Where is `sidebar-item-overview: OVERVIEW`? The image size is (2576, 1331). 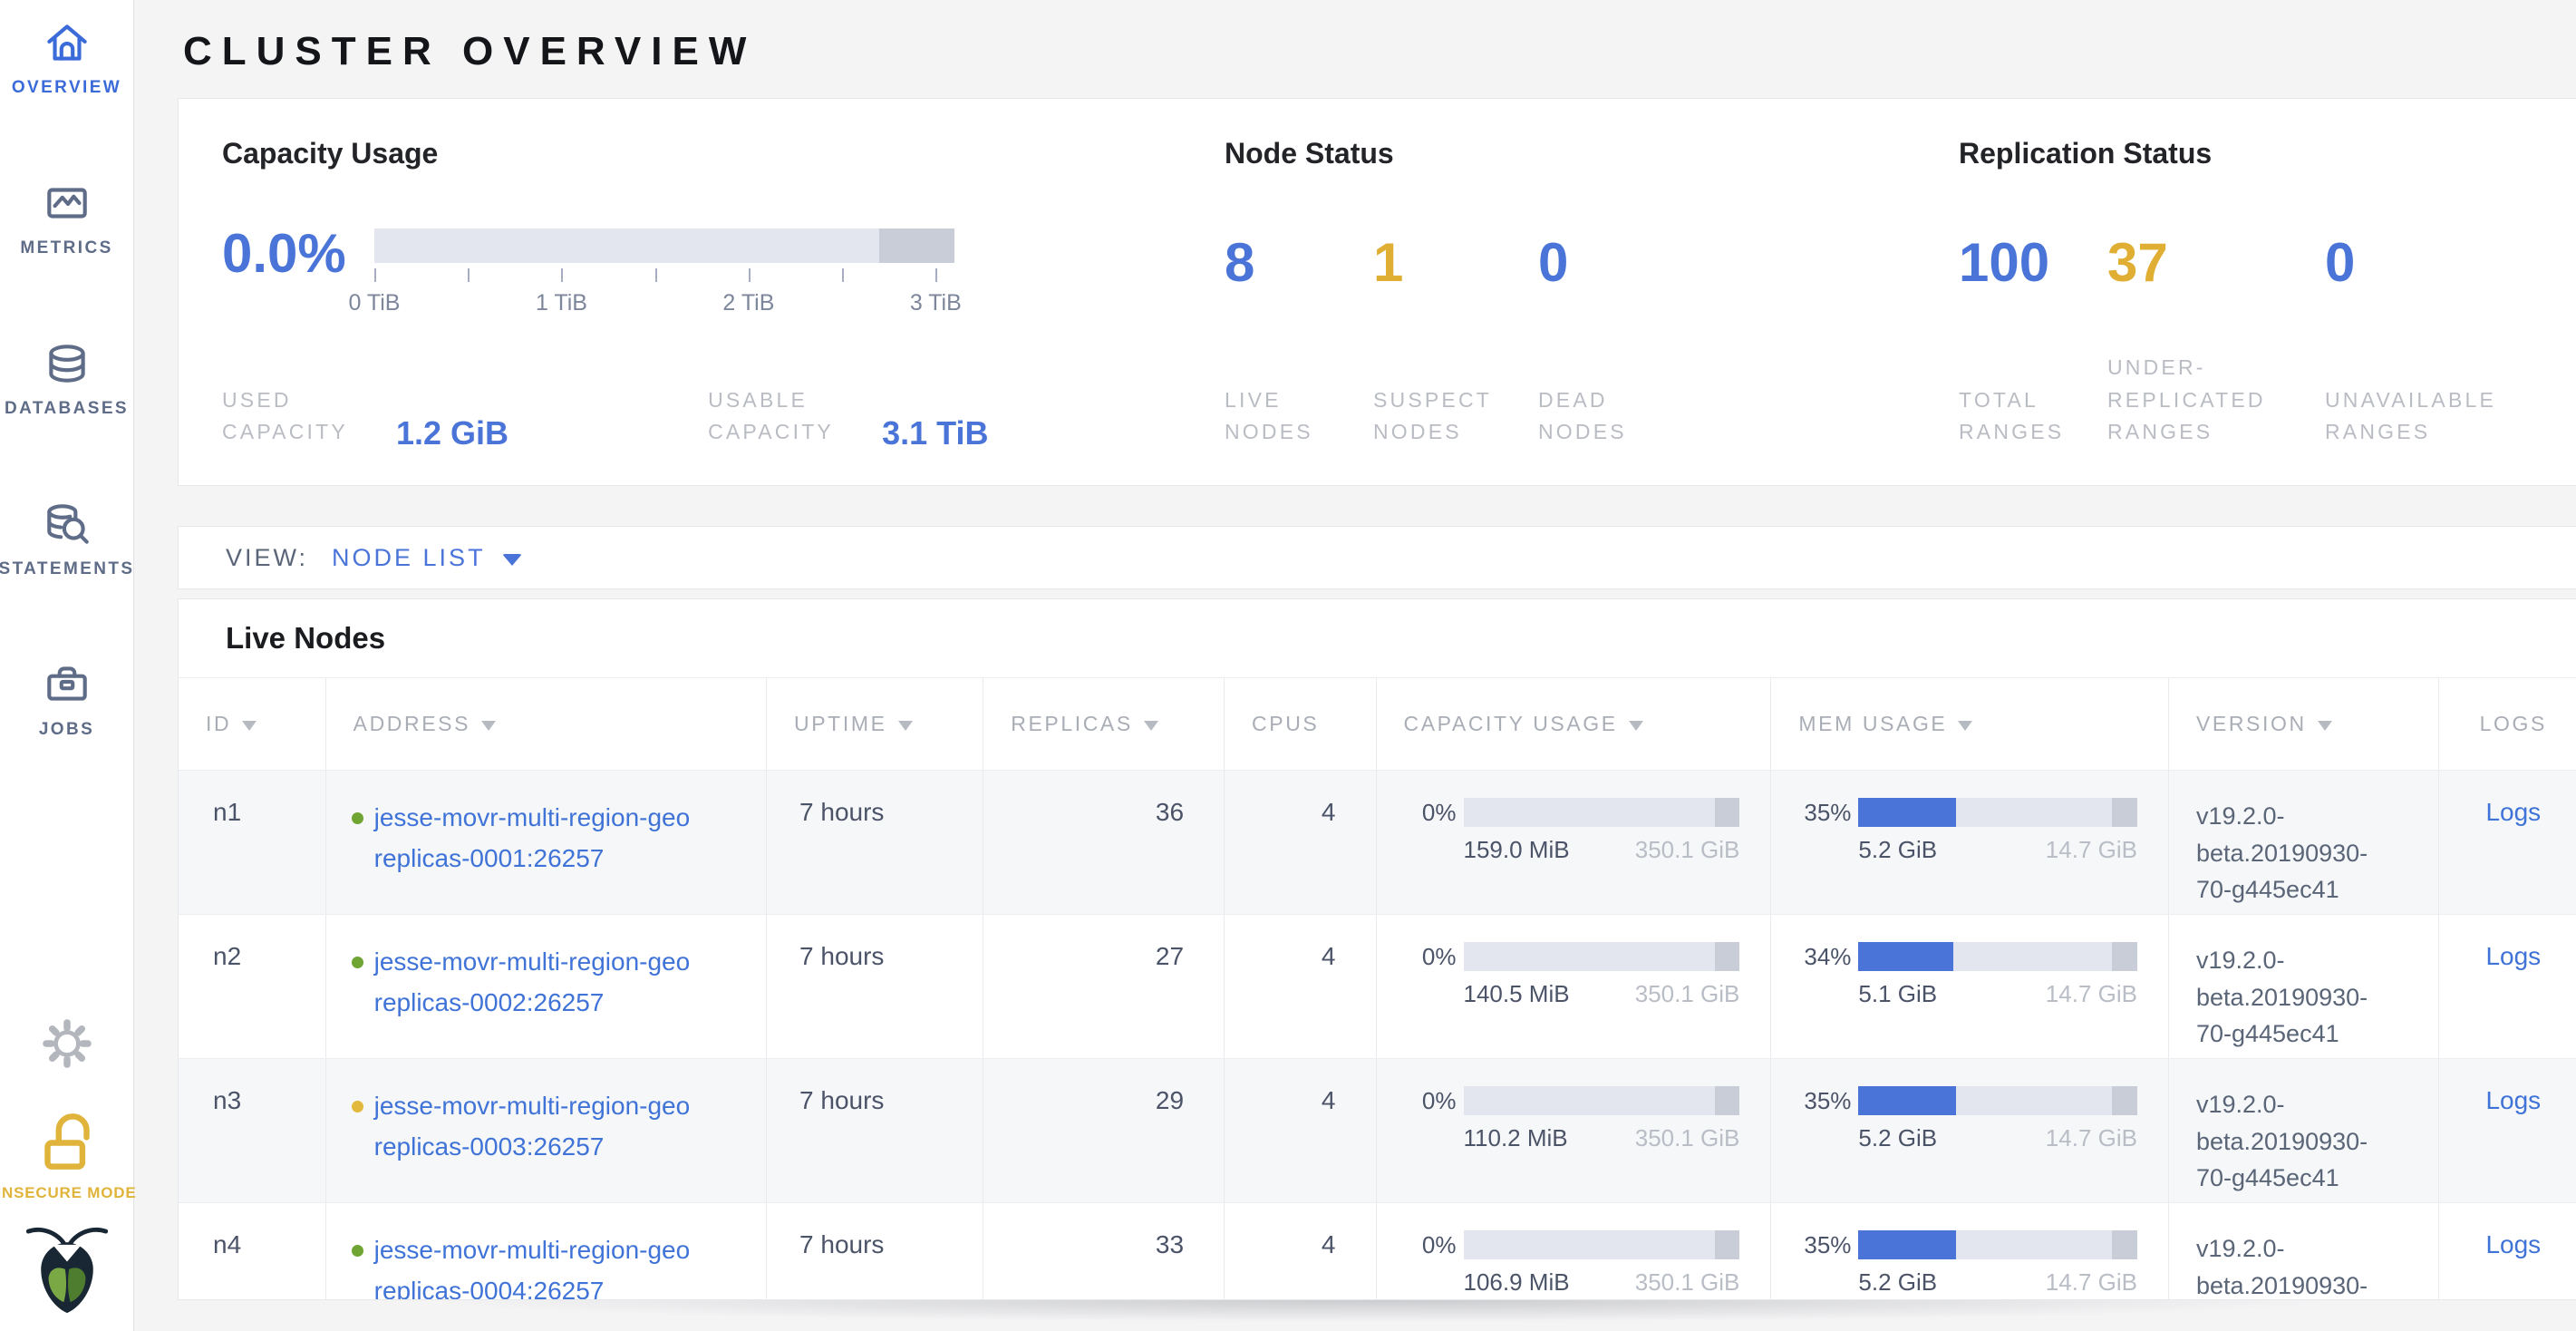 sidebar-item-overview: OVERVIEW is located at coordinates (66, 97).